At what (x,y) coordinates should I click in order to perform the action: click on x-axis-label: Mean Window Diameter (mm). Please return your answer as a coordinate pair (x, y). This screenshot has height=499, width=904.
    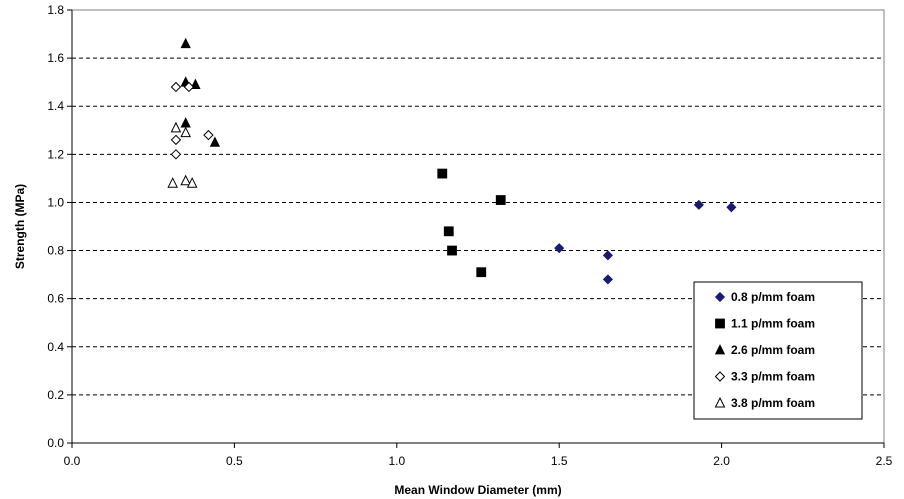
    Looking at the image, I should click on (477, 490).